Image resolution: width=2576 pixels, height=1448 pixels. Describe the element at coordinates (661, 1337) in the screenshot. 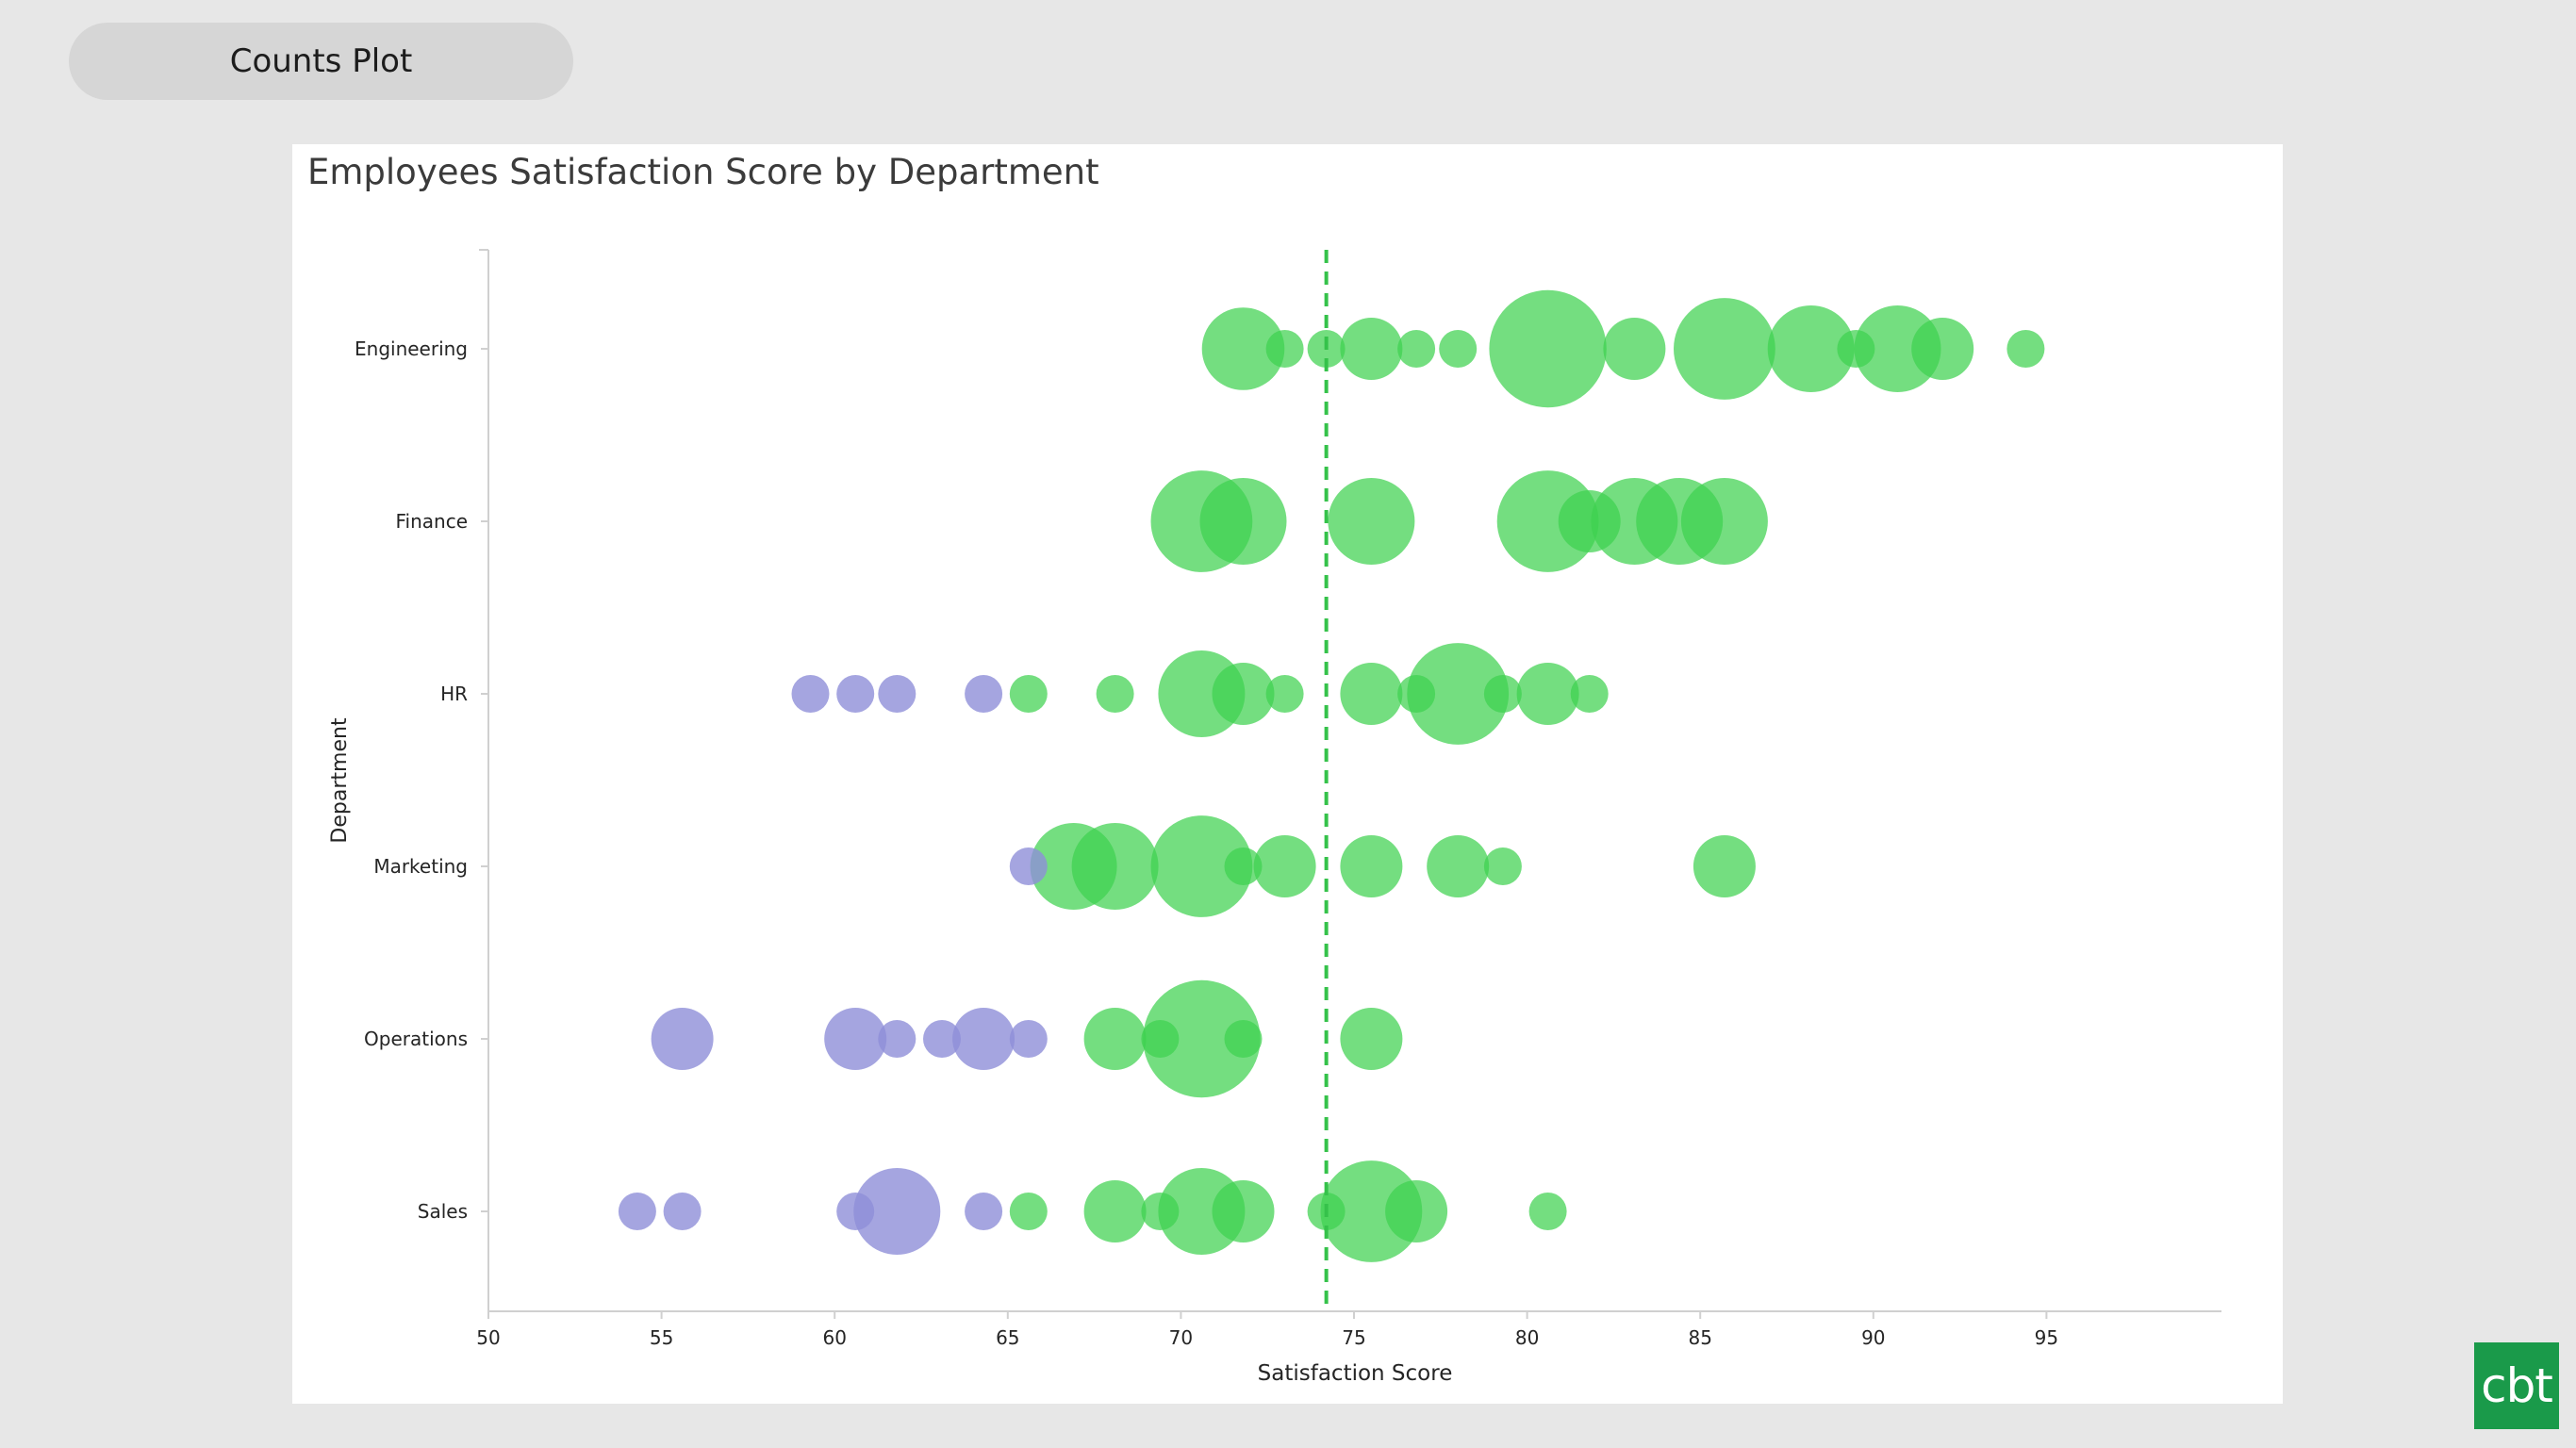

I see `x-tick-label: 55` at that location.